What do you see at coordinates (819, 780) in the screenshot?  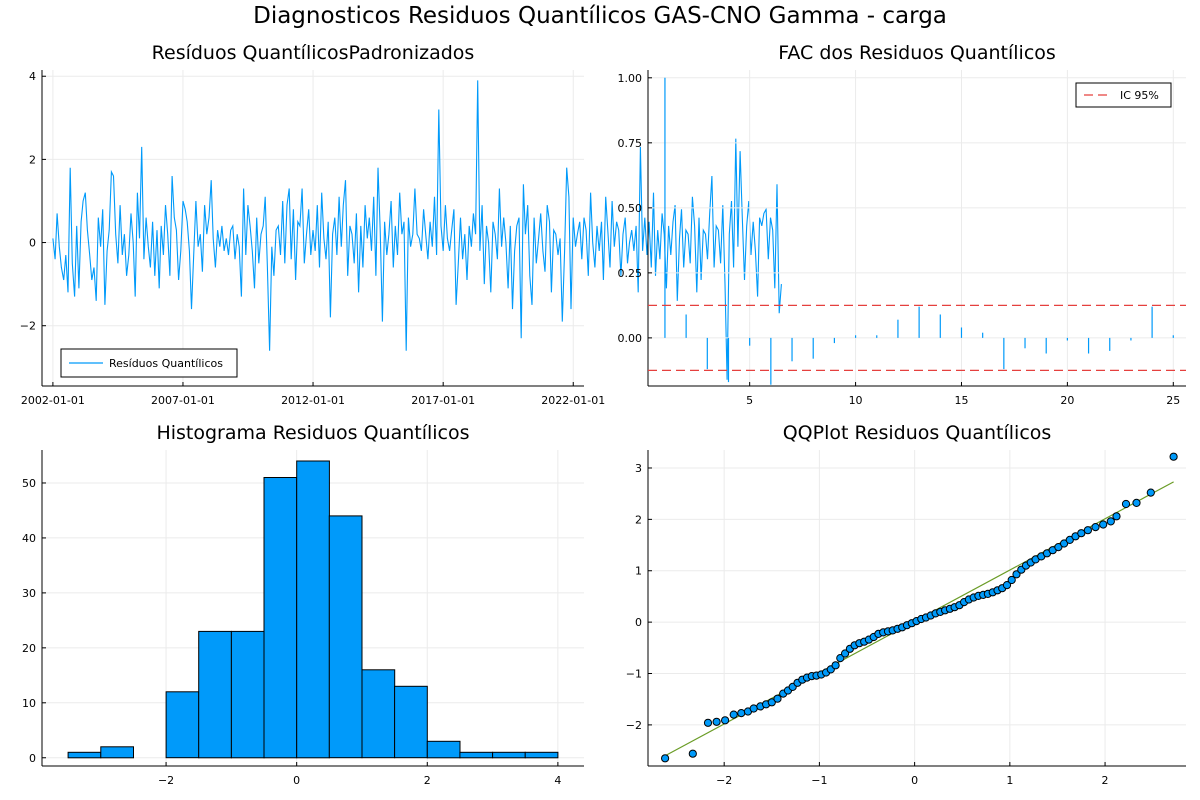 I see `qqplot-x-tick-label: −1` at bounding box center [819, 780].